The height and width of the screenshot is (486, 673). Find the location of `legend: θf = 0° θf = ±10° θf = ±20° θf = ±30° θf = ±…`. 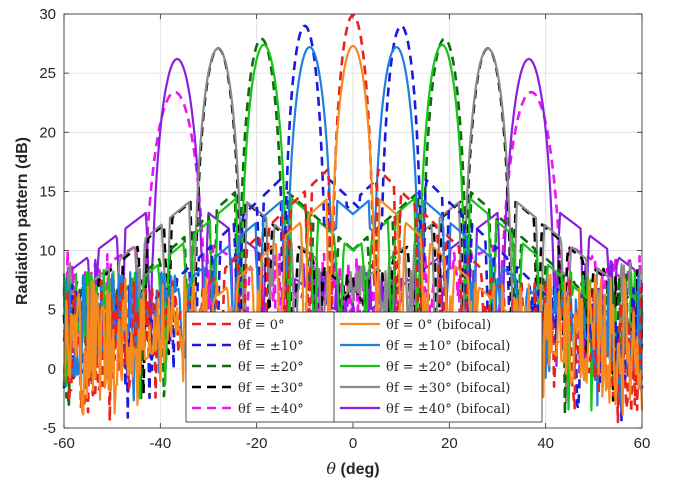

legend: θf = 0° θf = ±10° θf = ±20° θf = ±30° θf = ±… is located at coordinates (364, 367).